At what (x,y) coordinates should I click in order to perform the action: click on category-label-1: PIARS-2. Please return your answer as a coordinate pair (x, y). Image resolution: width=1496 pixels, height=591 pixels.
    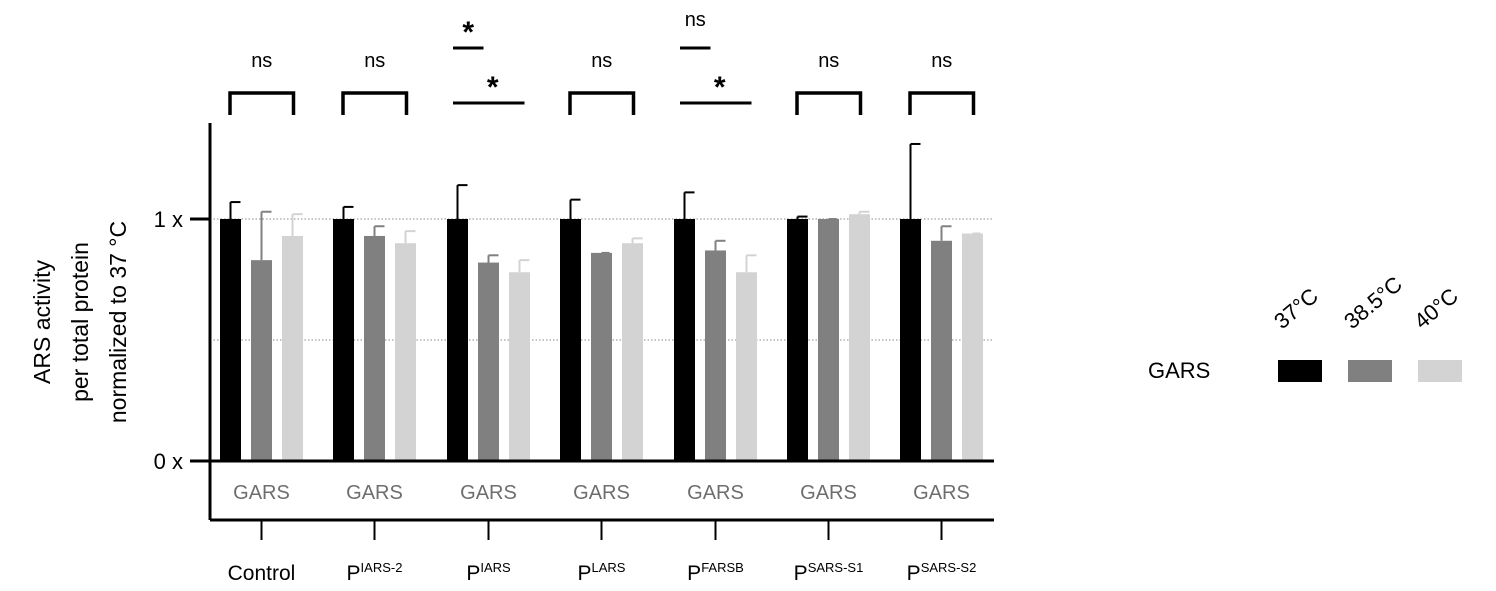
    Looking at the image, I should click on (375, 572).